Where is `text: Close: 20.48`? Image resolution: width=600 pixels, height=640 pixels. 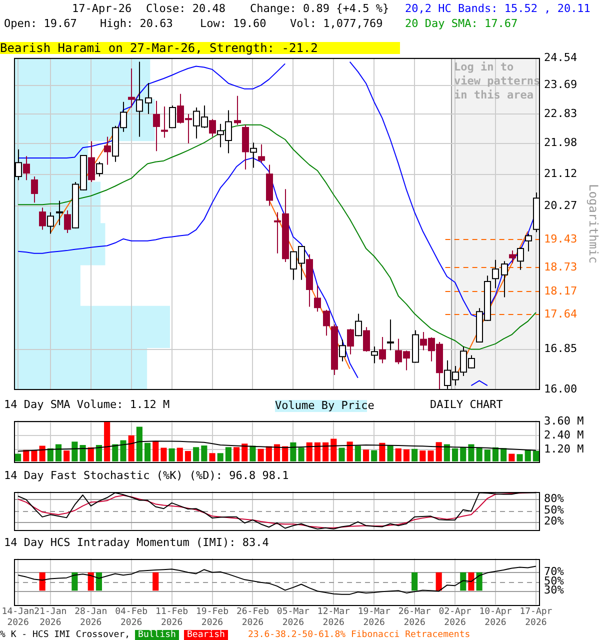 text: Close: 20.48 is located at coordinates (186, 8).